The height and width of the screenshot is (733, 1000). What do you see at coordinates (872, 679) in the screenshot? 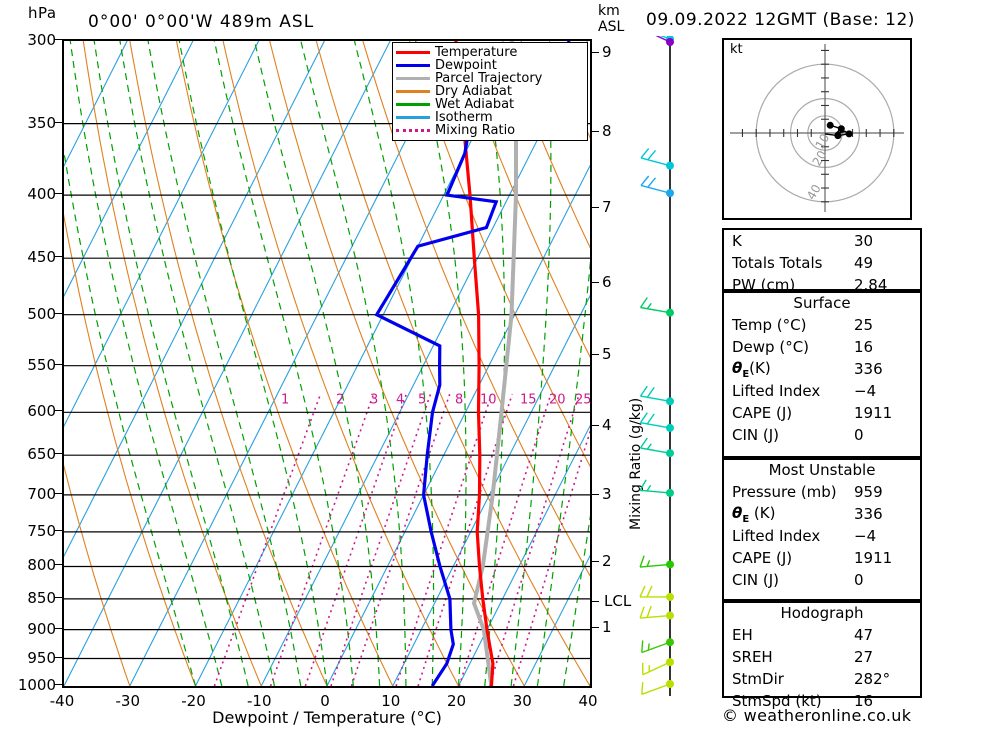
I see `info-row-value: 282°` at bounding box center [872, 679].